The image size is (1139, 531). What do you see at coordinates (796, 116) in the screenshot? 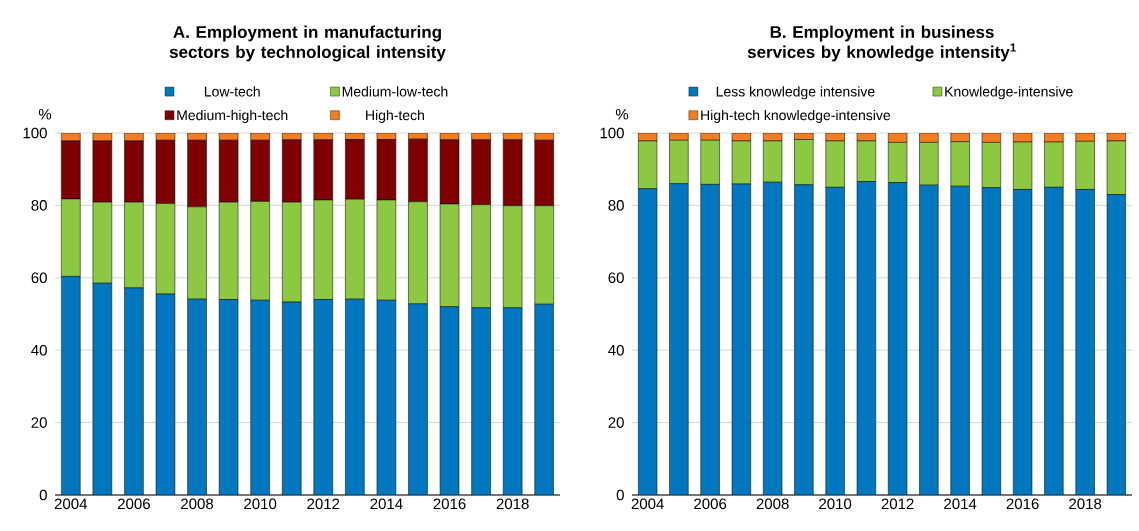
I see `legend-label: High-tech knowledge-intensive` at bounding box center [796, 116].